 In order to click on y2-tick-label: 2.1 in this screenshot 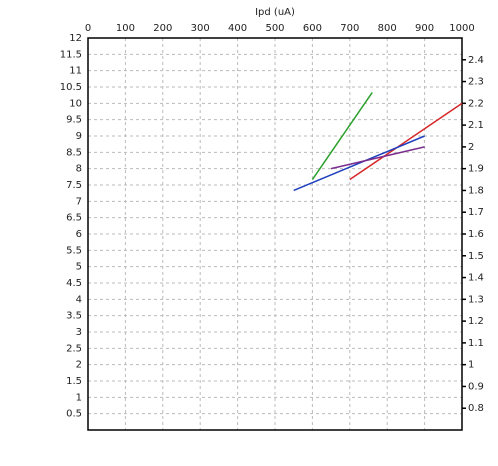, I will do `click(476, 125)`.